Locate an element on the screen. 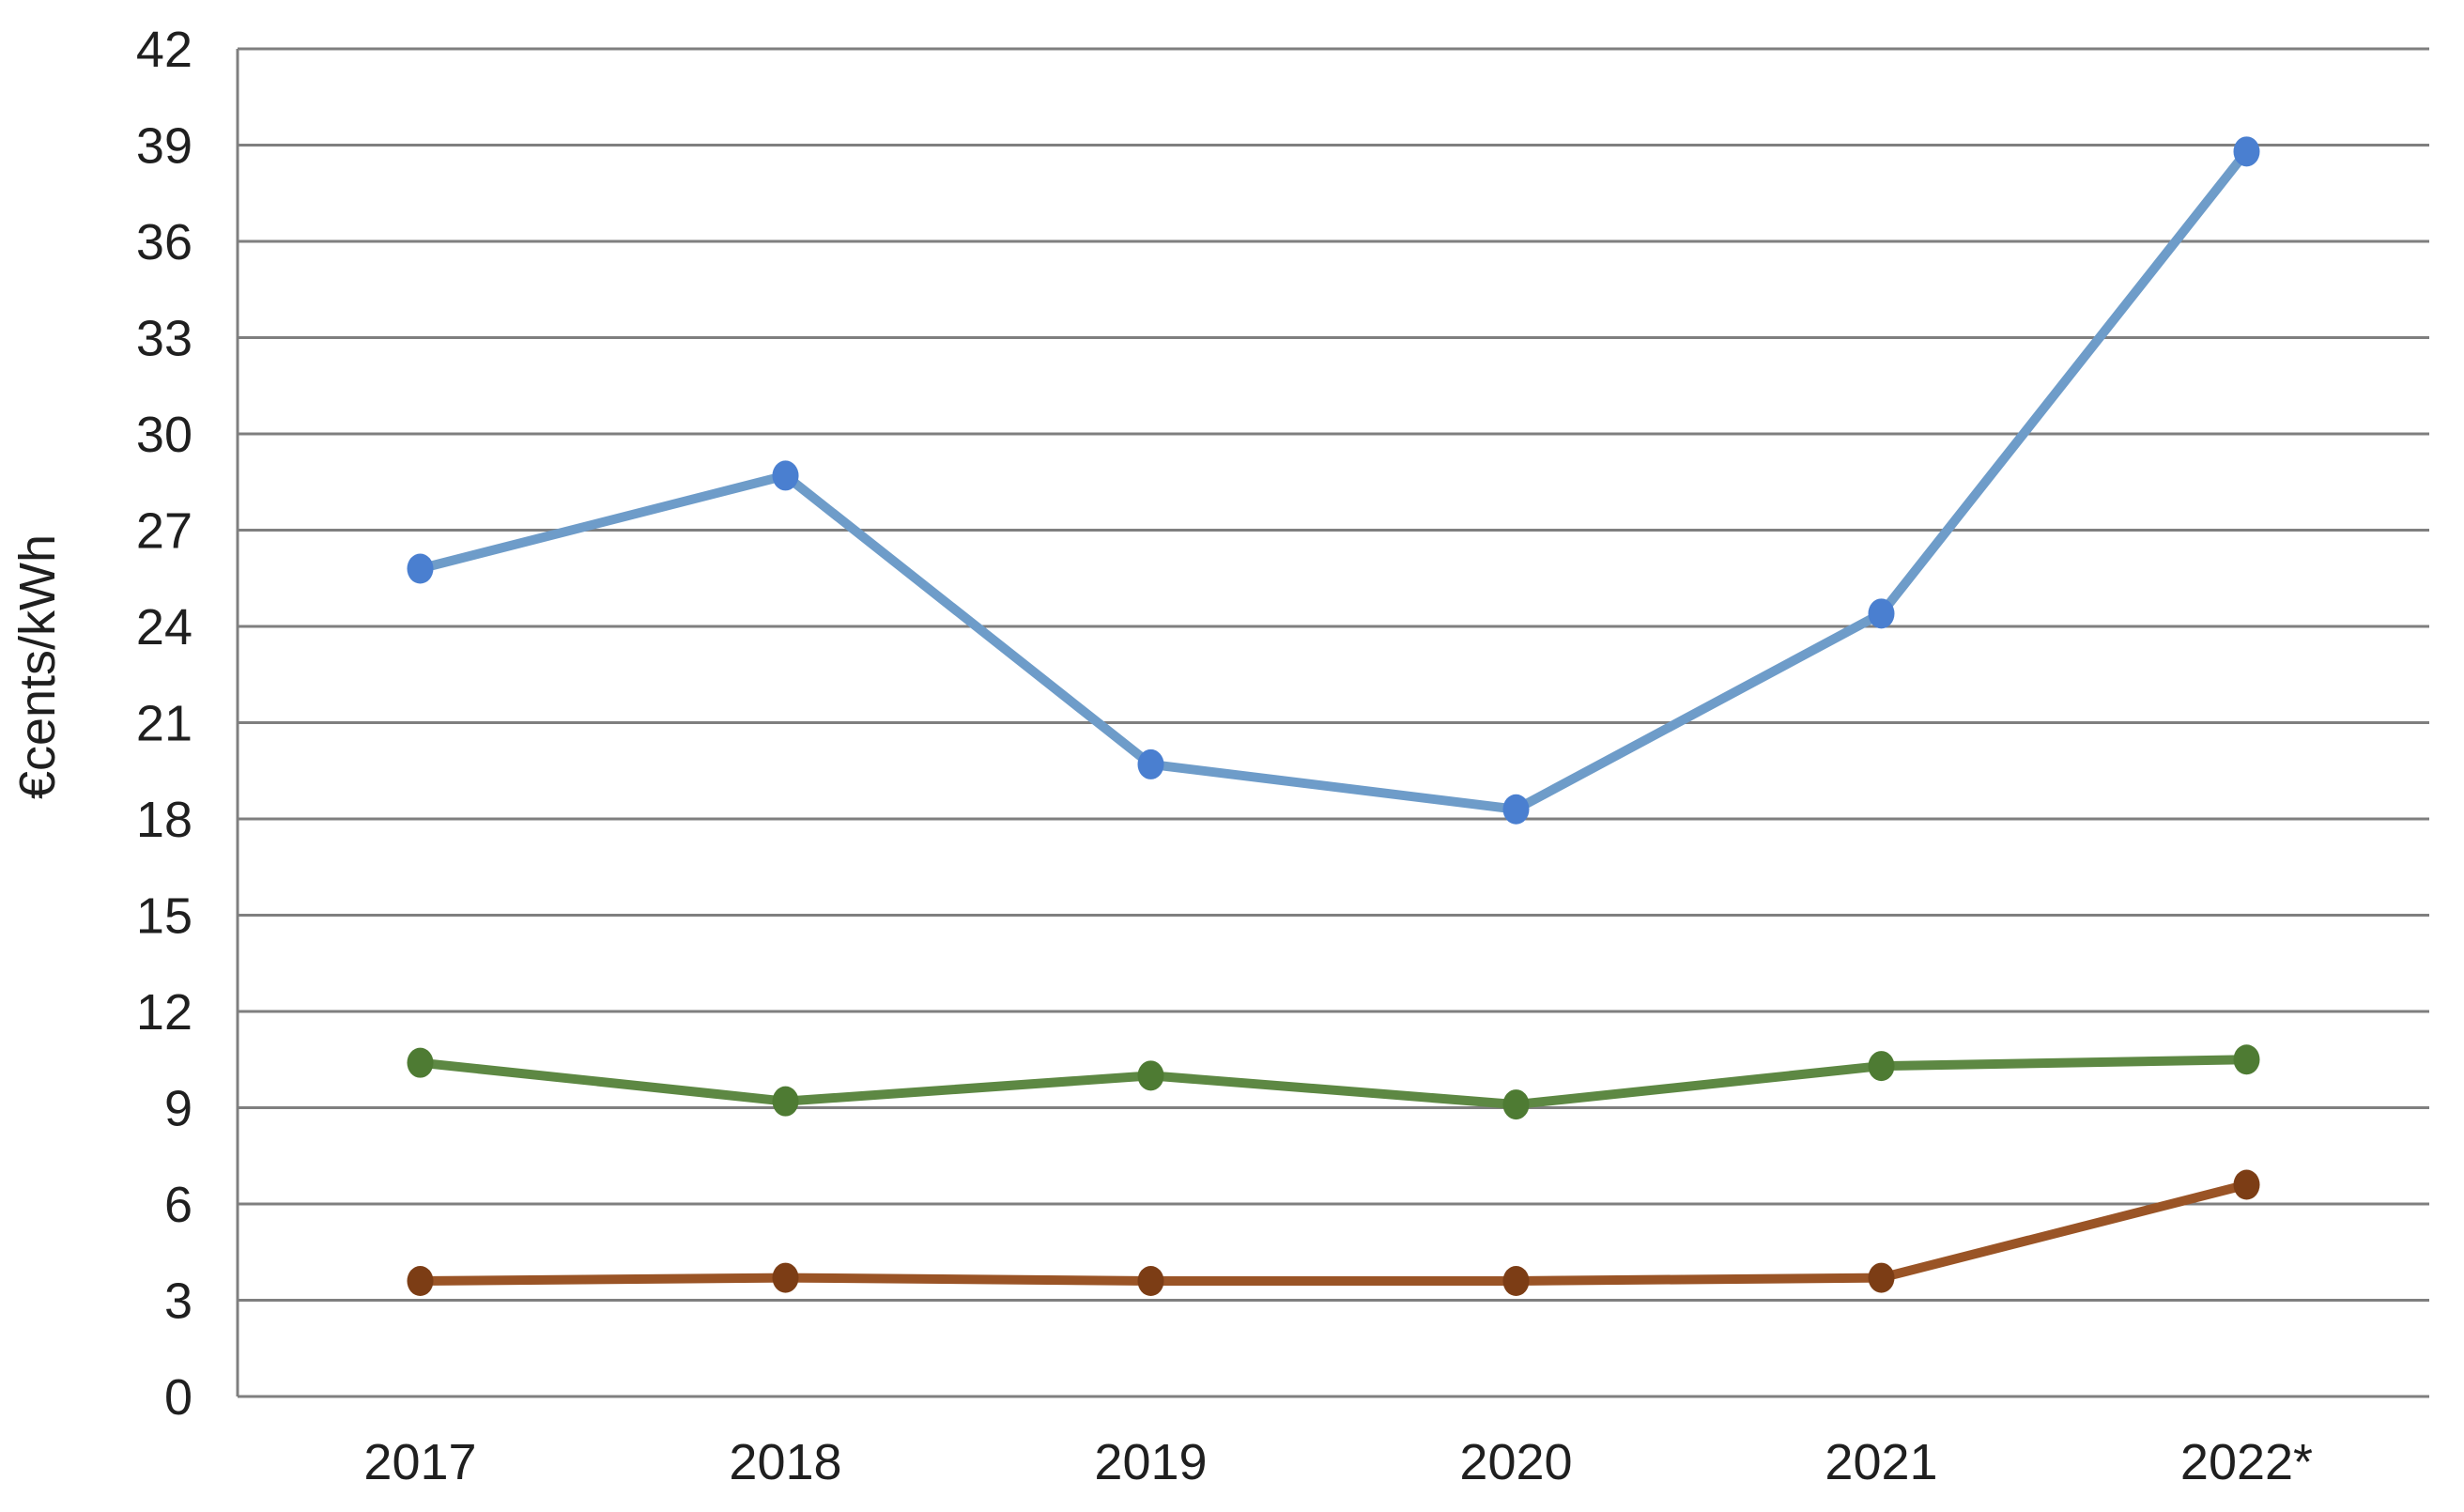  y-tick-label: 24 is located at coordinates (164, 627).